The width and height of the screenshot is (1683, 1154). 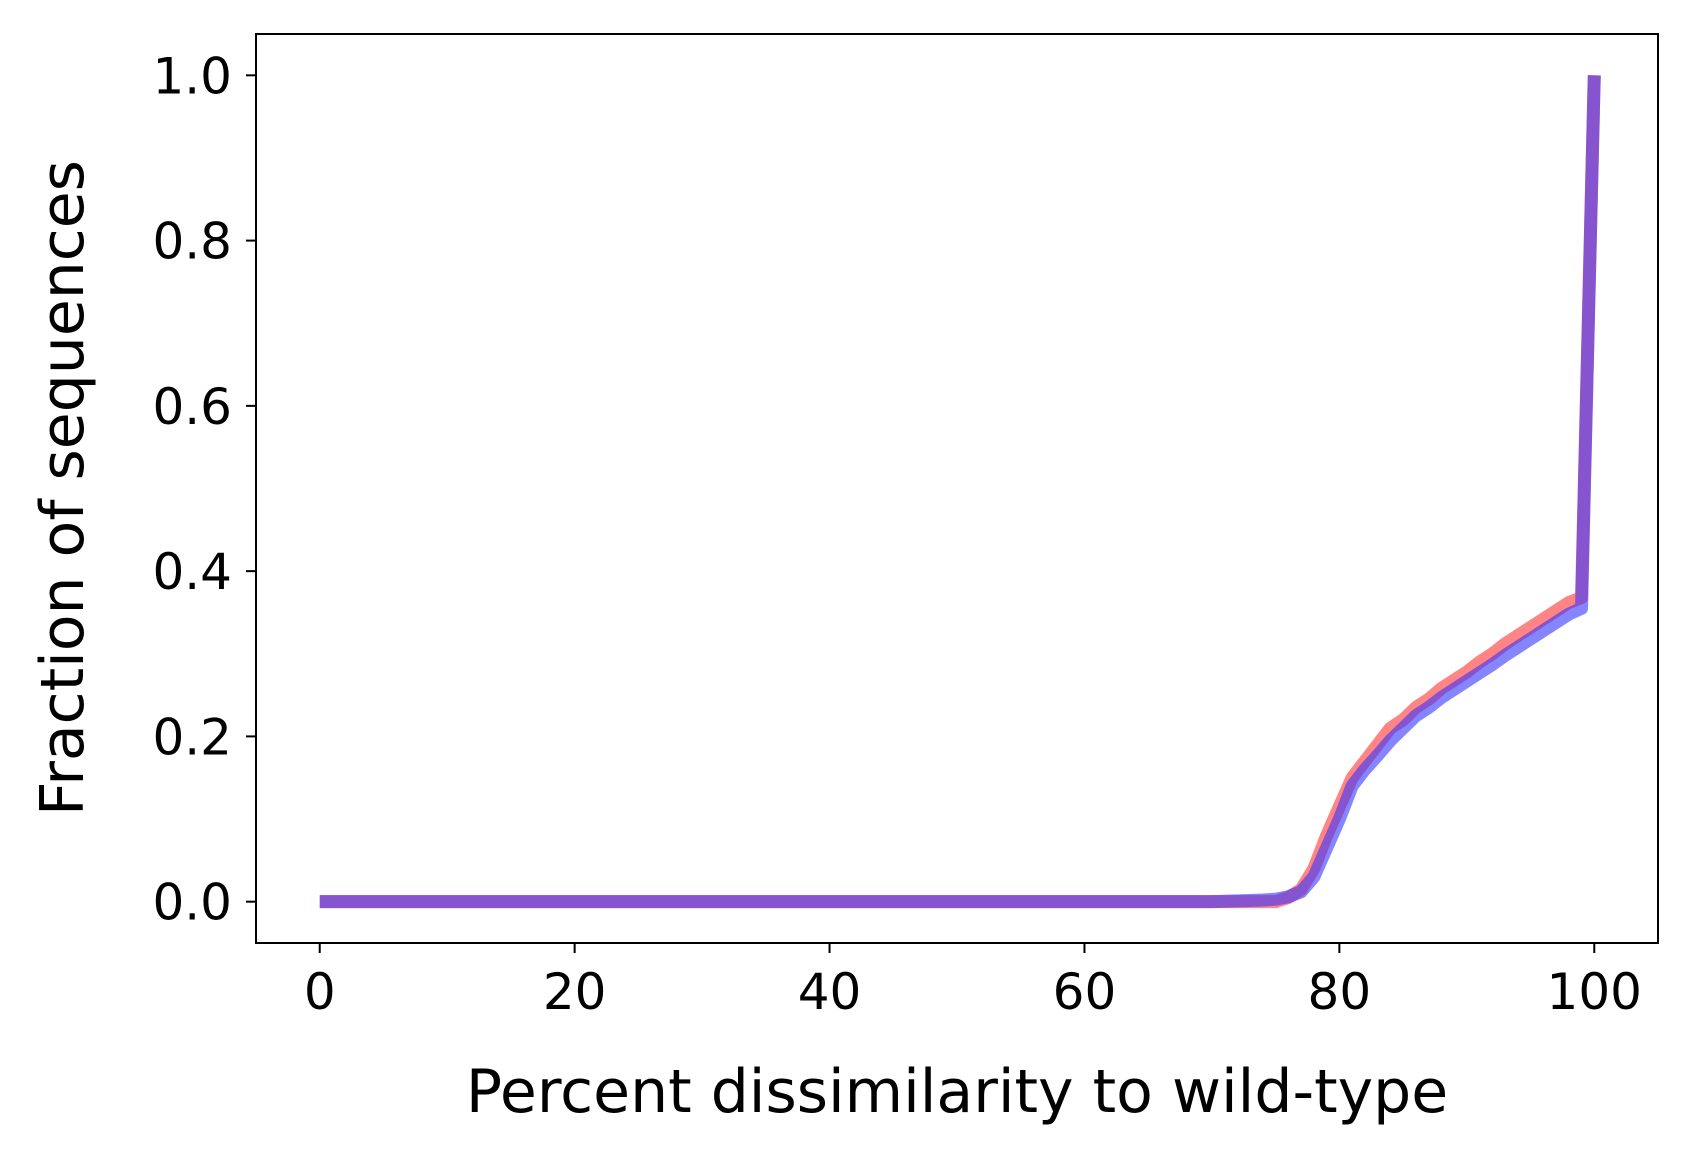 What do you see at coordinates (1085, 992) in the screenshot?
I see `x-tick-label: 60` at bounding box center [1085, 992].